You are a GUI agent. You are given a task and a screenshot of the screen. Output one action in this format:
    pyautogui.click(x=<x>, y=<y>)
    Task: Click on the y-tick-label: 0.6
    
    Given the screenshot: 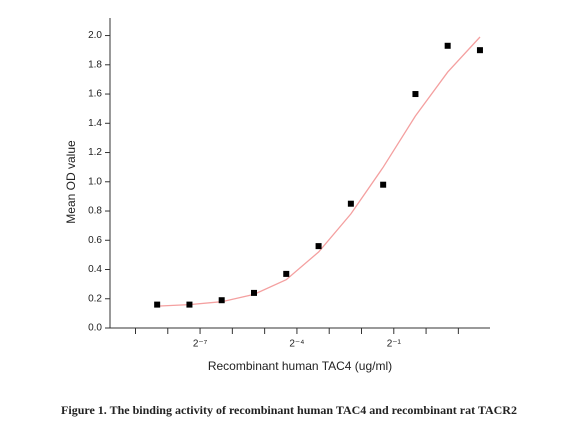 What is the action you would take?
    pyautogui.click(x=95, y=240)
    